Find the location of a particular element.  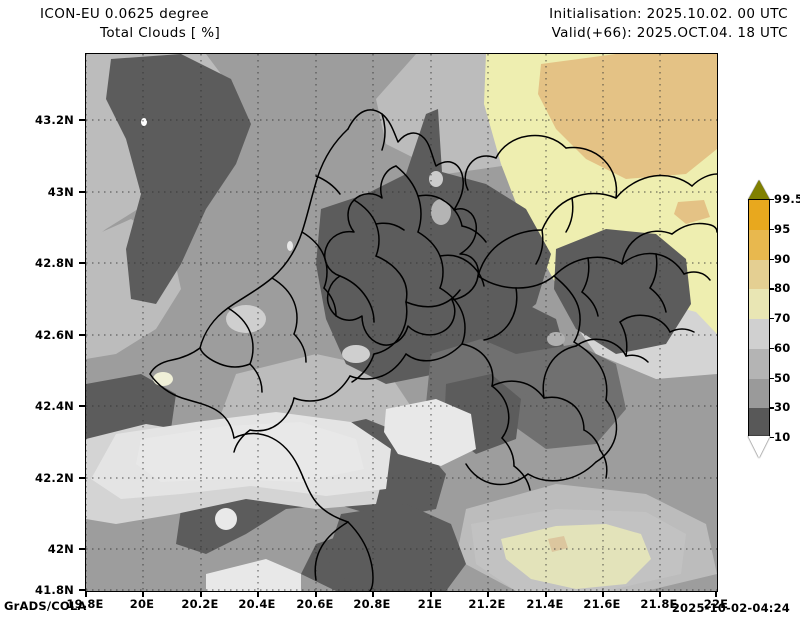

model-title: ICON-EU 0.0625 degree is located at coordinates (124, 14).